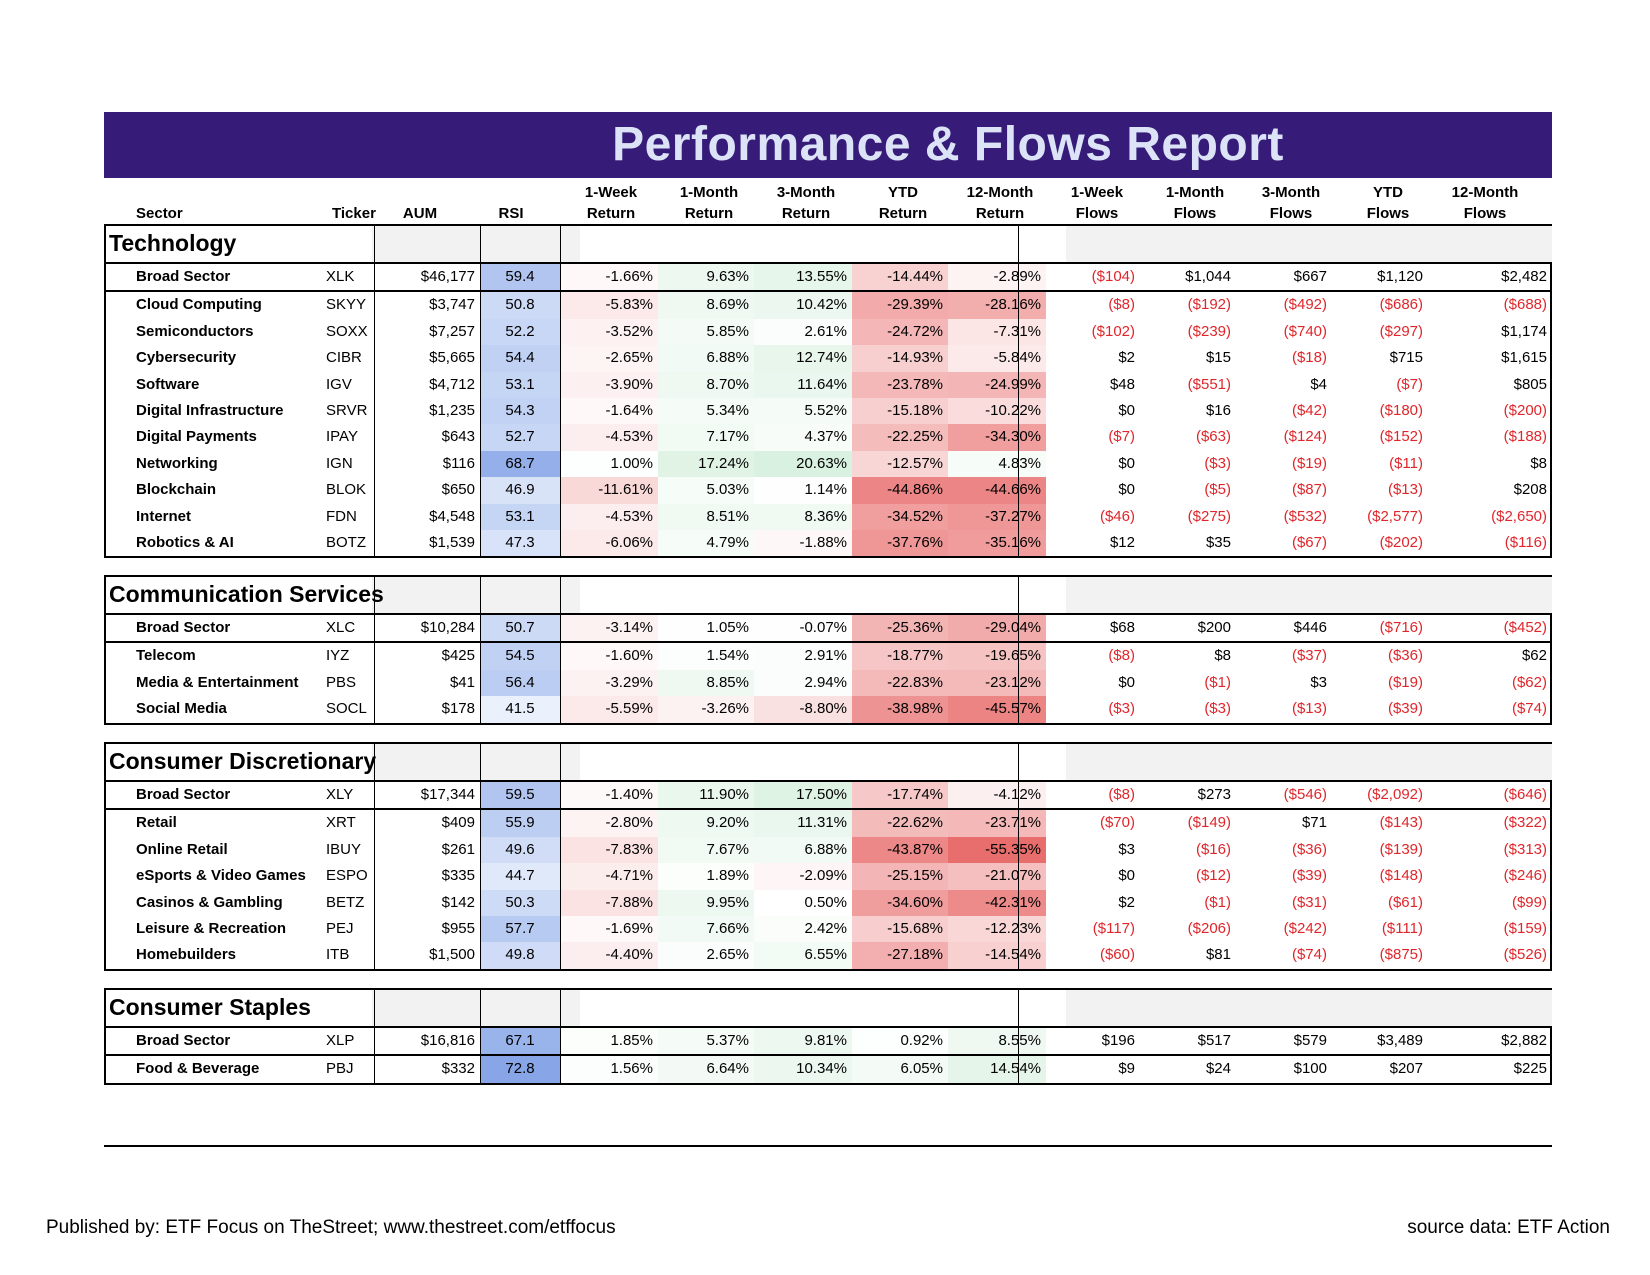  I want to click on section-header: Consumer Discretionary, so click(829, 763).